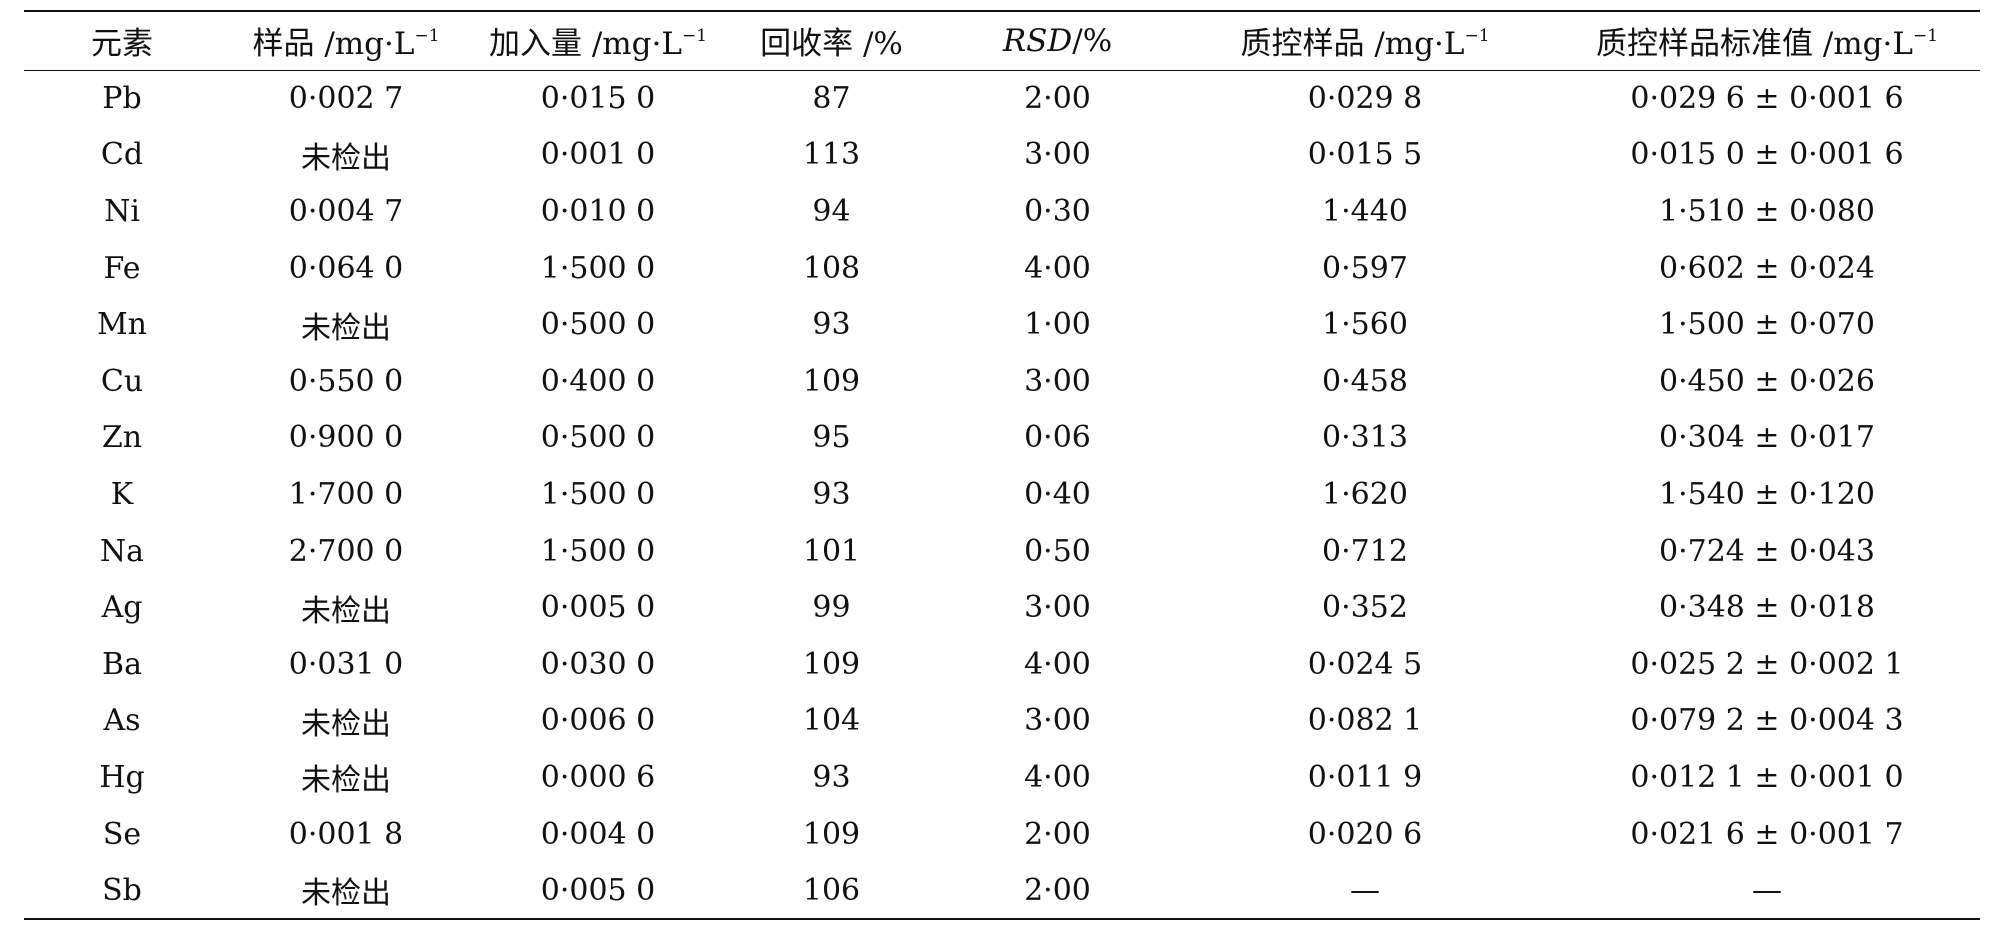 Image resolution: width=1996 pixels, height=940 pixels. I want to click on cell-element: K, so click(122, 494).